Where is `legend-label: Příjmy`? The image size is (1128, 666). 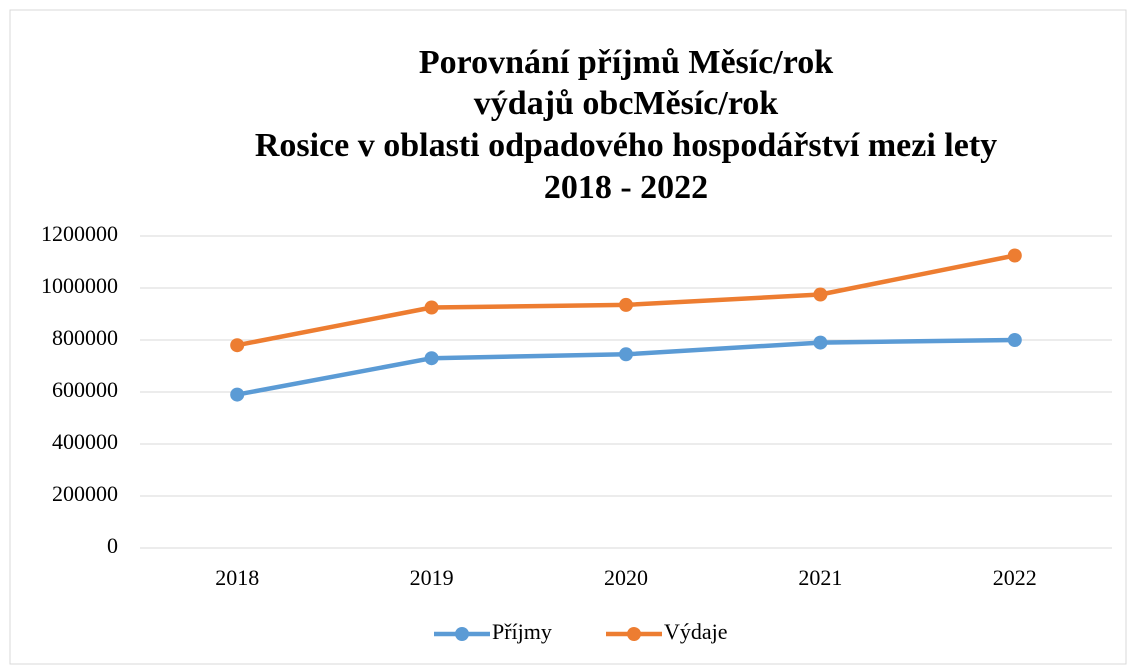 legend-label: Příjmy is located at coordinates (522, 631).